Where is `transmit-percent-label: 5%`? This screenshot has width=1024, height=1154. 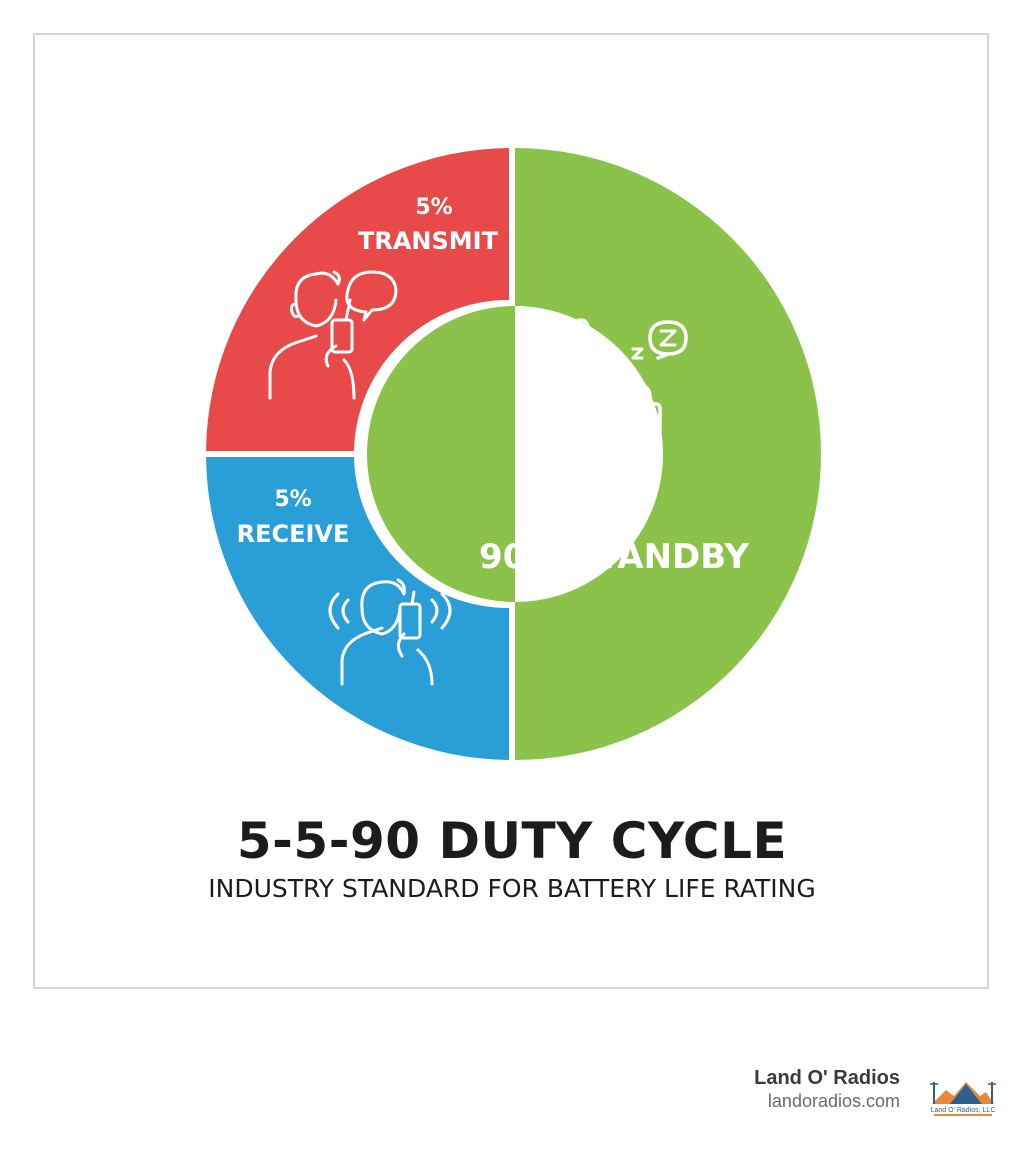 transmit-percent-label: 5% is located at coordinates (433, 207).